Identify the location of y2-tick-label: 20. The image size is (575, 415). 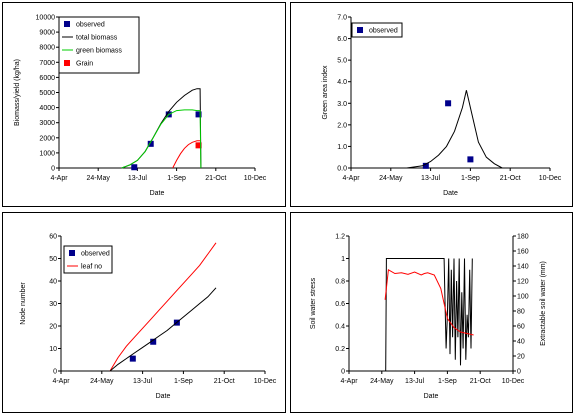
(521, 357).